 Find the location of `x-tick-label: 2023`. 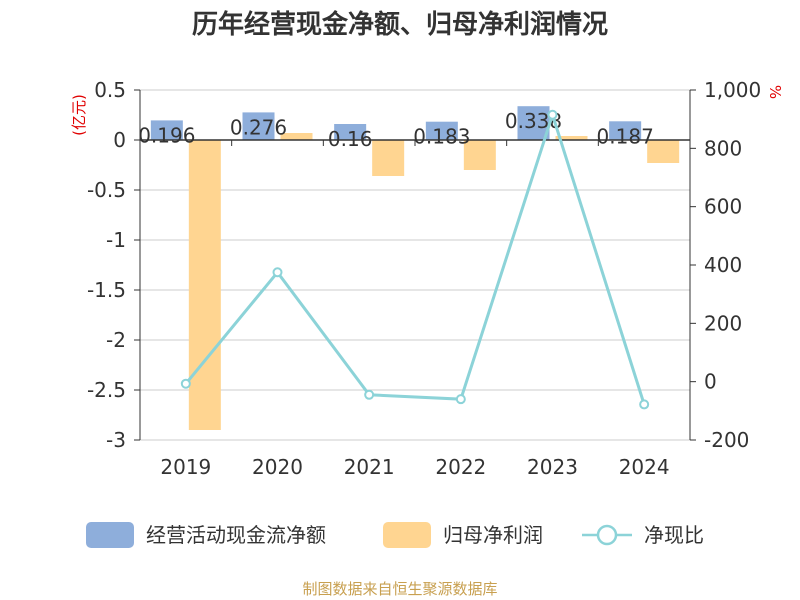

x-tick-label: 2023 is located at coordinates (552, 467).